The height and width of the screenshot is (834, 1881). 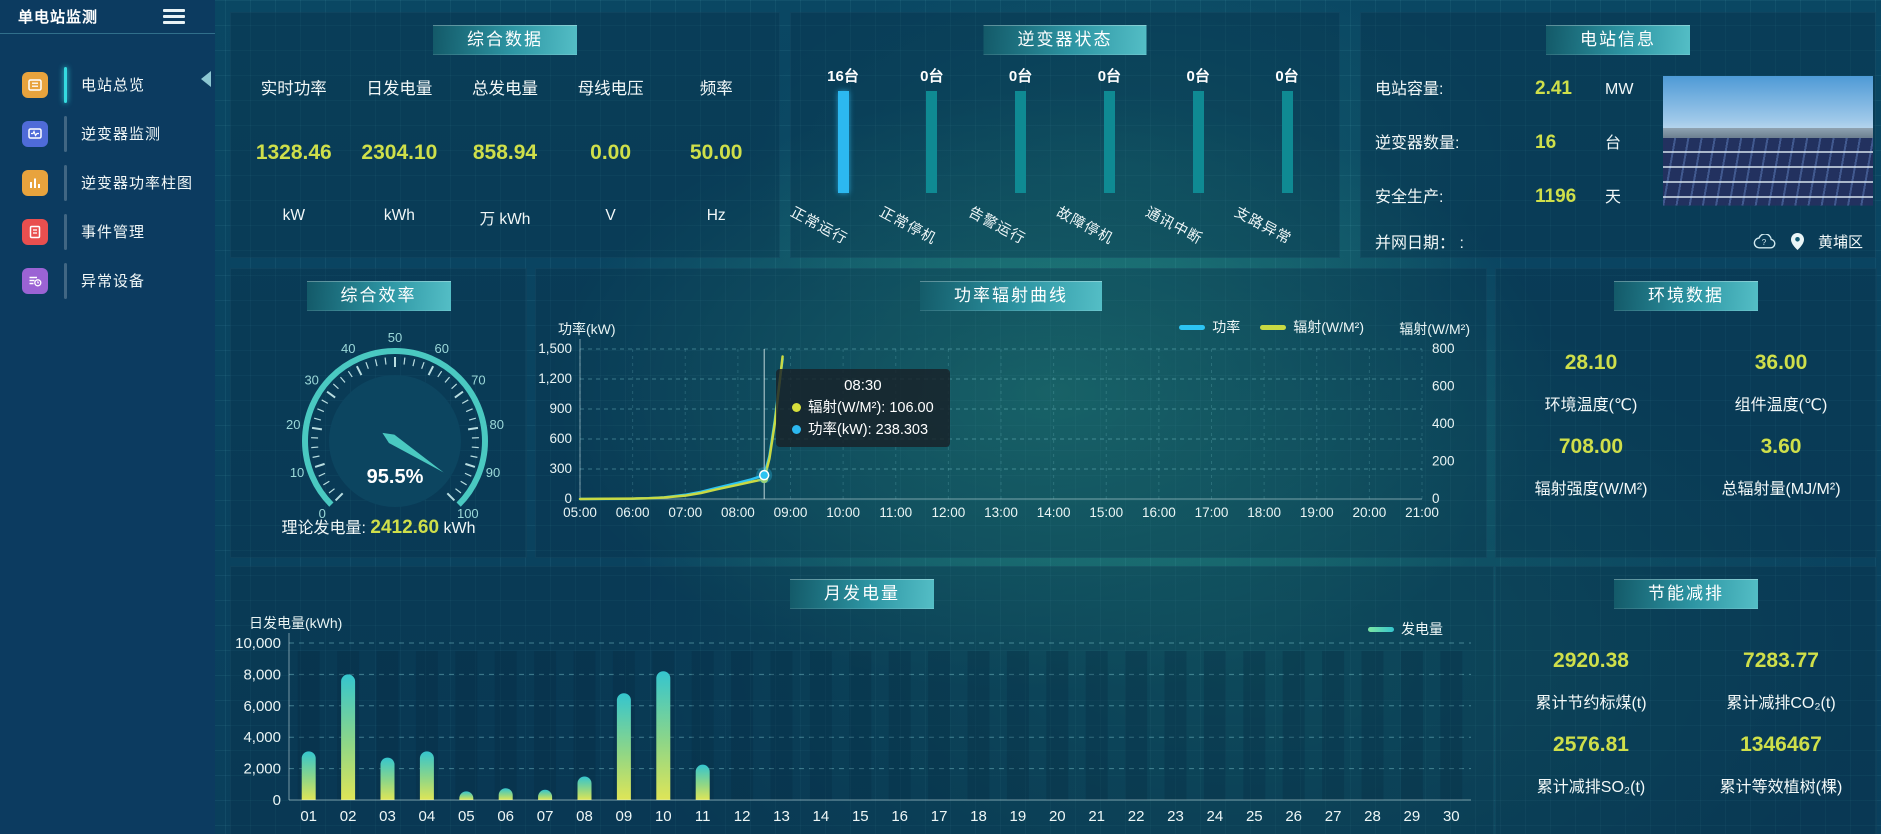 What do you see at coordinates (703, 816) in the screenshot?
I see `svg-text: 11` at bounding box center [703, 816].